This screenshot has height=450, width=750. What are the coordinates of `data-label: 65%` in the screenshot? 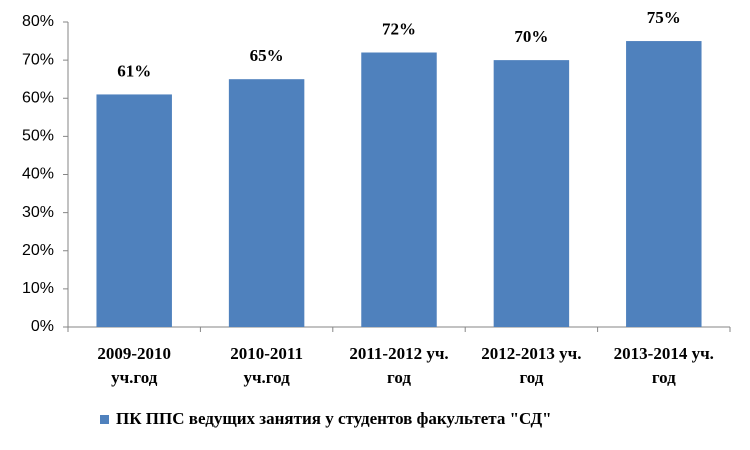 It's located at (267, 55).